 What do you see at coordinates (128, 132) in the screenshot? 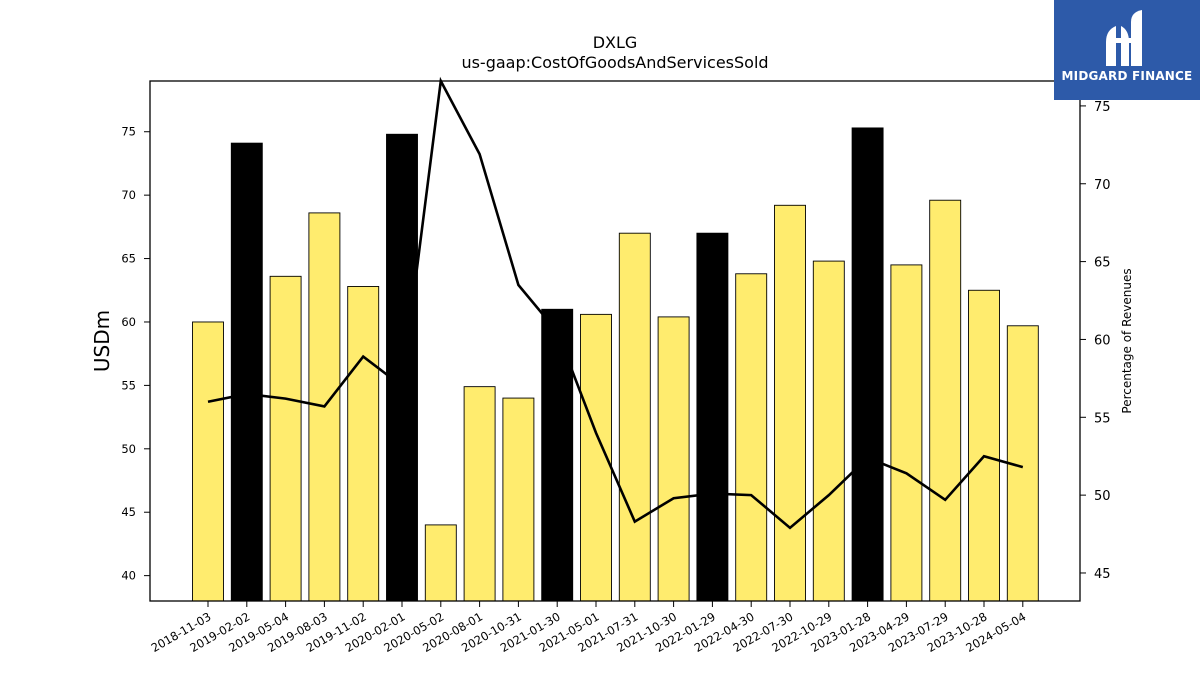
I see `y-tick-label: 75` at bounding box center [128, 132].